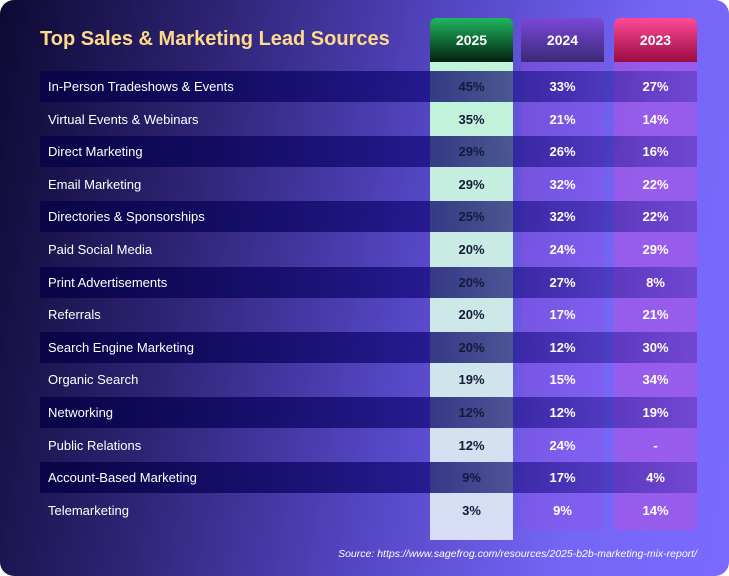 Image resolution: width=729 pixels, height=576 pixels. I want to click on page-title: Top Sales & Marketing Lead Sources, so click(215, 39).